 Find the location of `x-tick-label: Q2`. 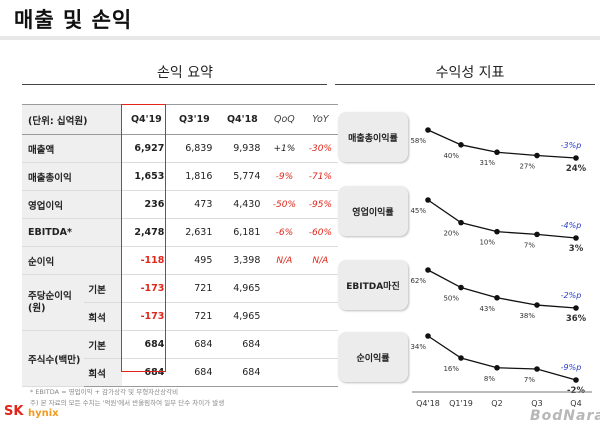

x-tick-label: Q2 is located at coordinates (496, 403).